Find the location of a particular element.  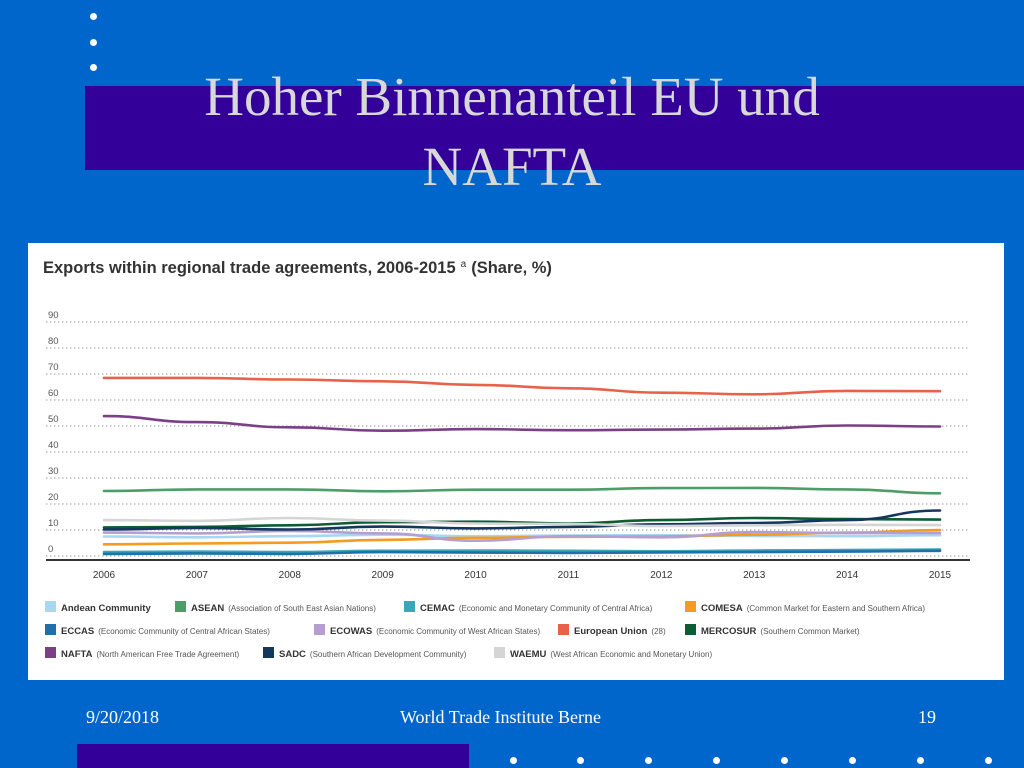

legend-label: CEMAC is located at coordinates (437, 608).